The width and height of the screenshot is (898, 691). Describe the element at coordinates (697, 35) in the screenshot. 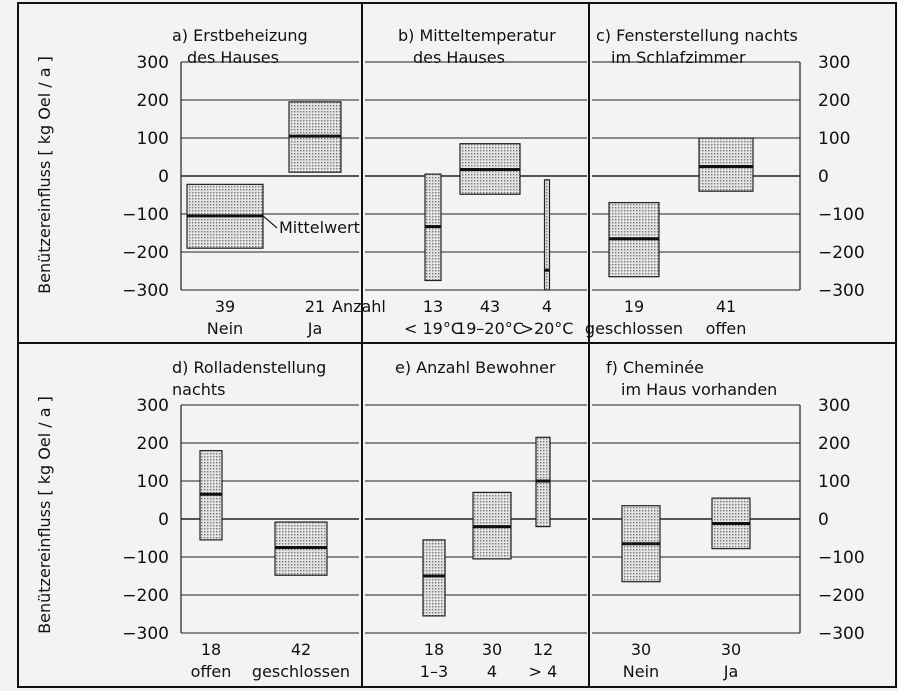

I see `panel-title: c) Fensterstellung nachts` at that location.